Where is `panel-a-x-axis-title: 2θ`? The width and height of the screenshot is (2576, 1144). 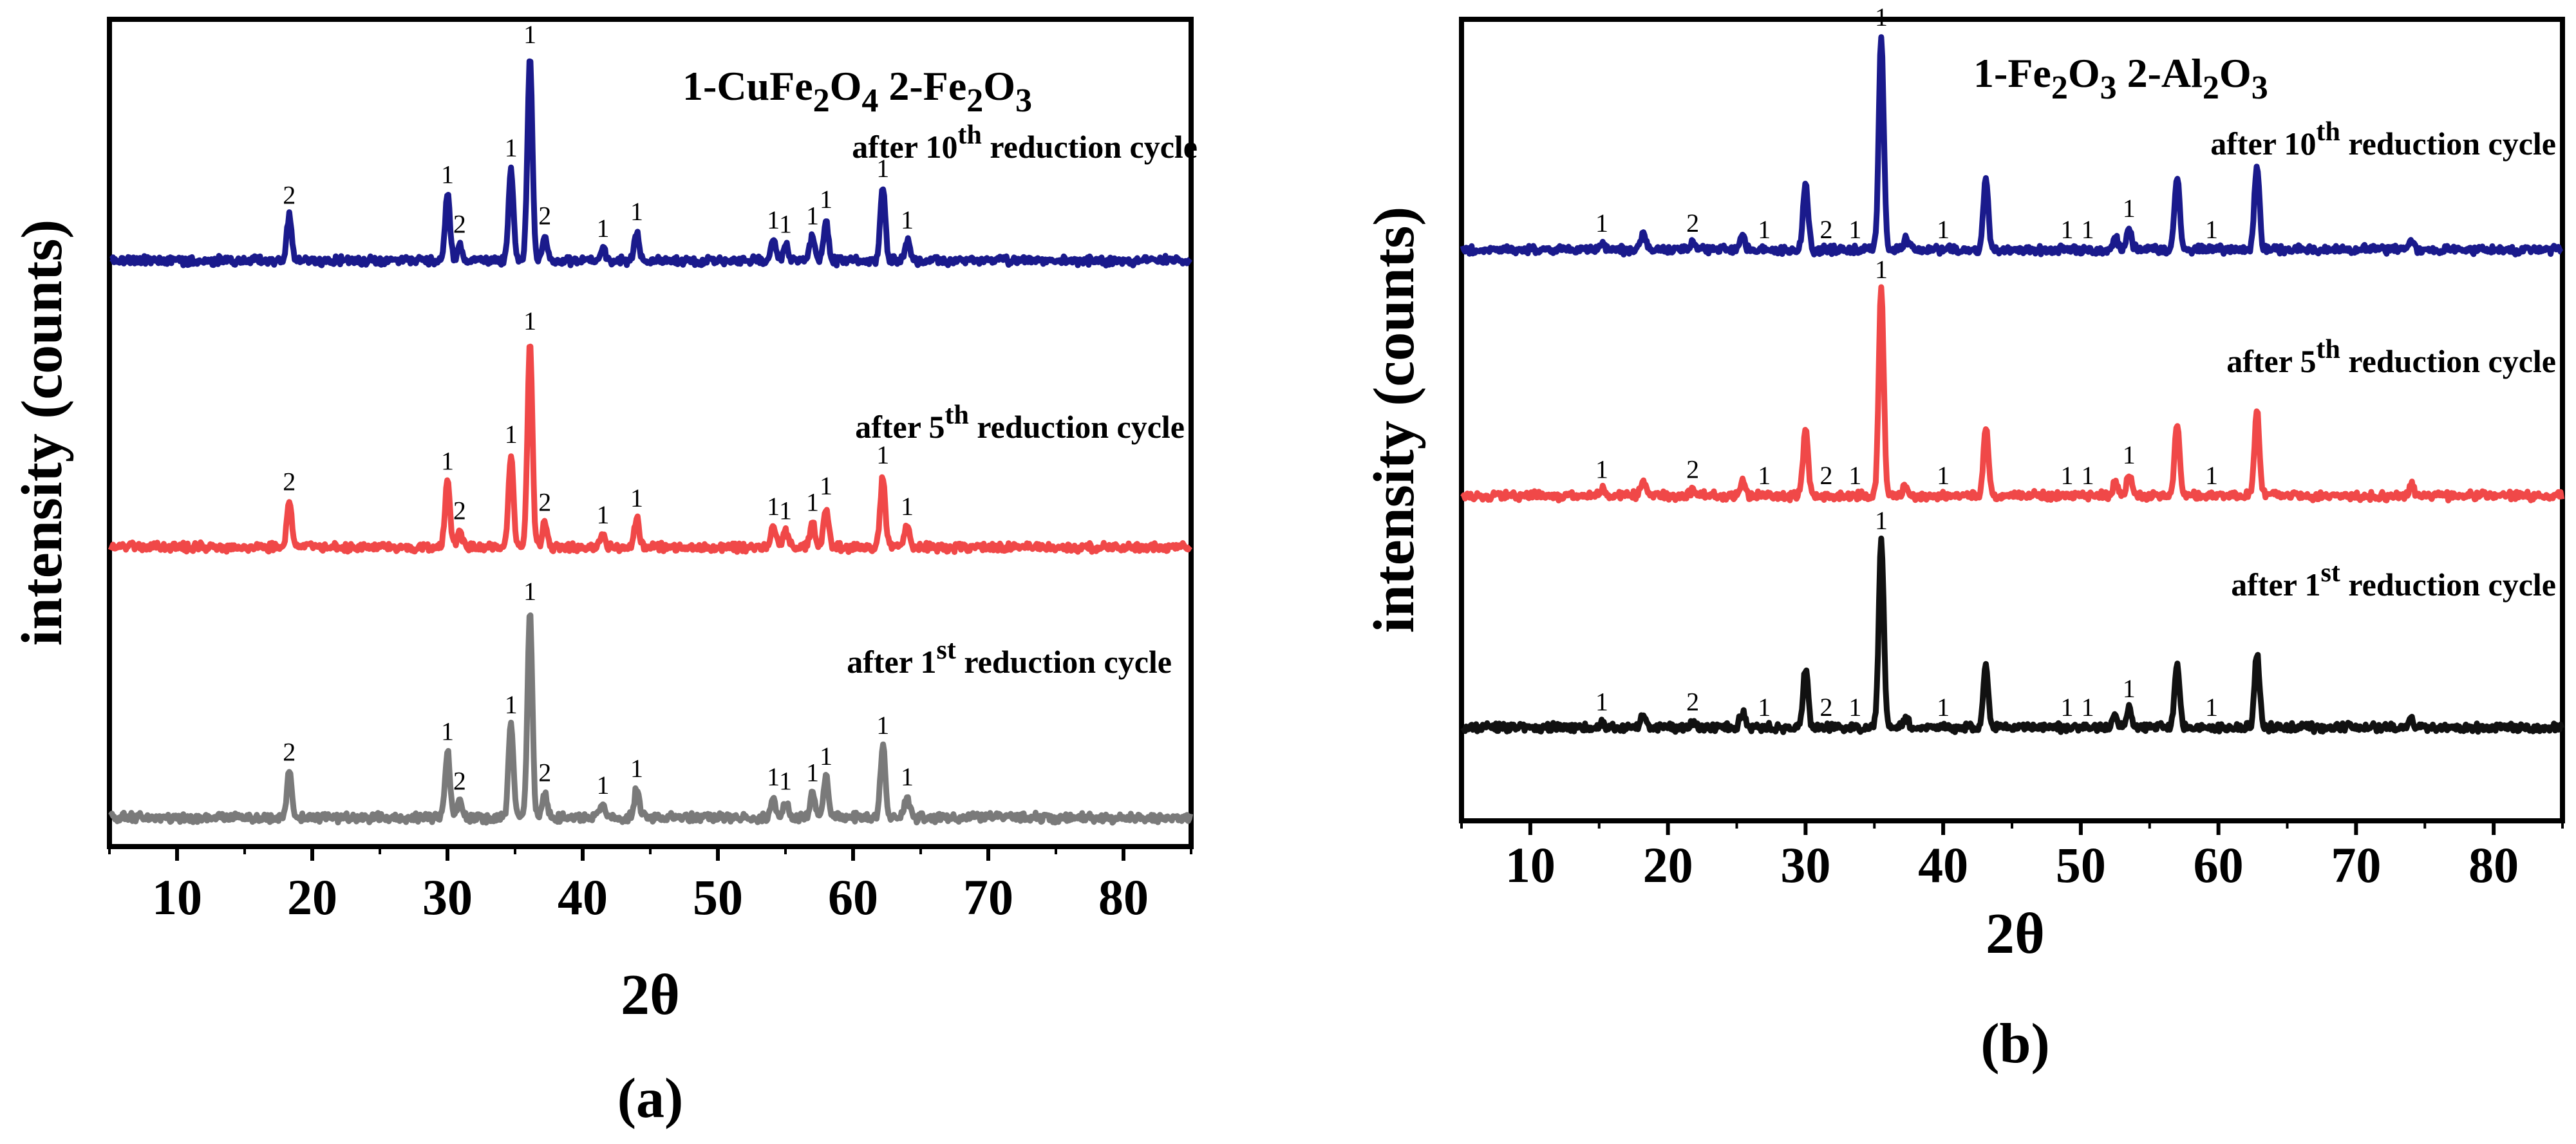
panel-a-x-axis-title: 2θ is located at coordinates (650, 995).